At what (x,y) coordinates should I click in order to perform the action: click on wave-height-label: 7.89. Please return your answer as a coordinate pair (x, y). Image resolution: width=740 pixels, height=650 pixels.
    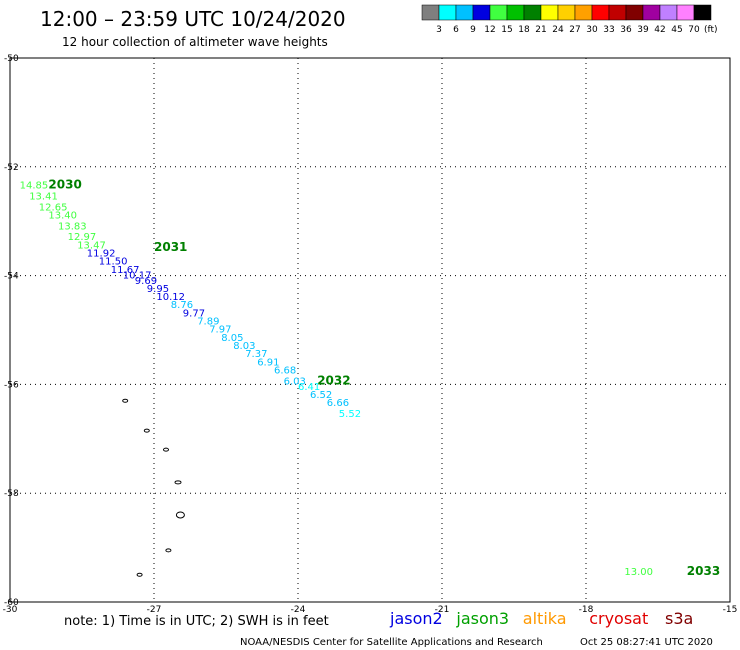
    Looking at the image, I should click on (208, 322).